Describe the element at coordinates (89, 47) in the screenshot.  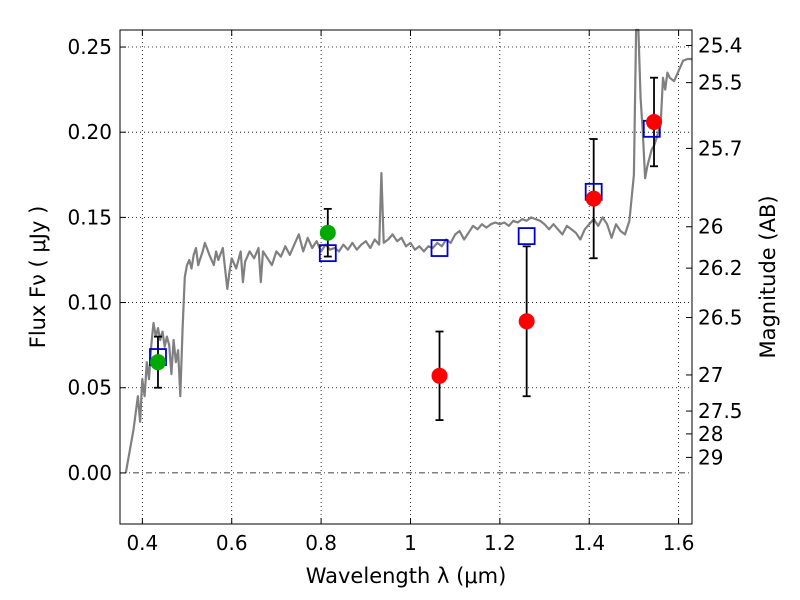
I see `y-tick-label: 0.25` at that location.